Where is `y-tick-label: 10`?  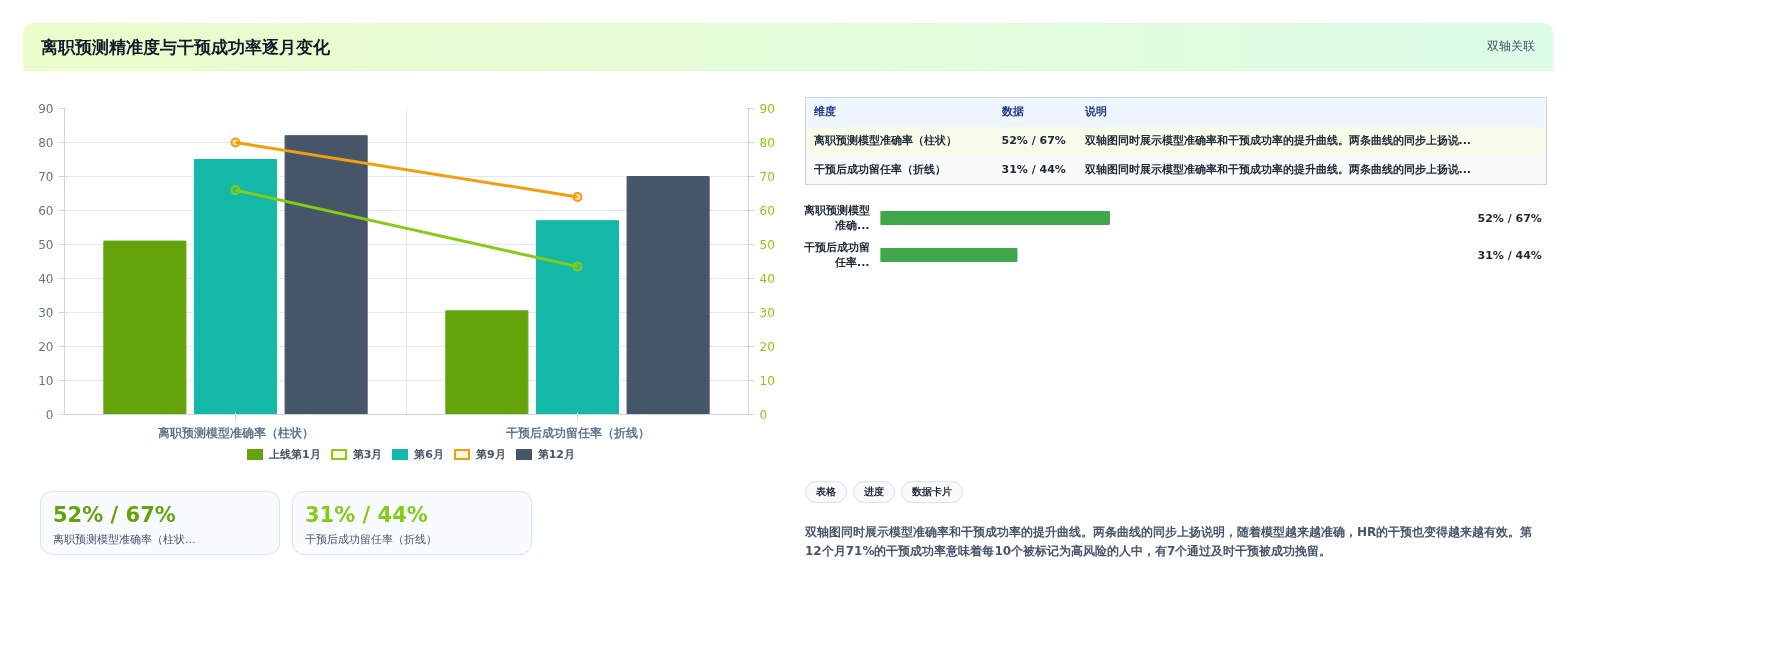
y-tick-label: 10 is located at coordinates (46, 381).